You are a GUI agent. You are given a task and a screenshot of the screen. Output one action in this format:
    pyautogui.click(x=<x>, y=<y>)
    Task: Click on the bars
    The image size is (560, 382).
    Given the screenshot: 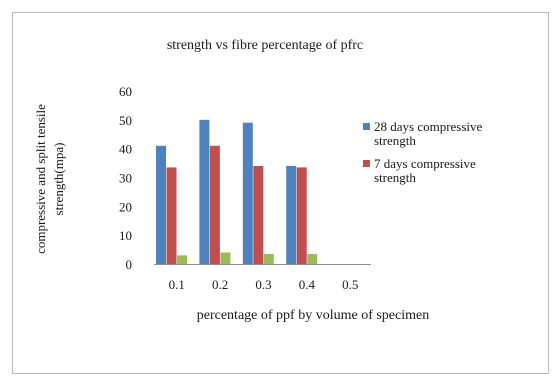 What is the action you would take?
    pyautogui.click(x=237, y=191)
    